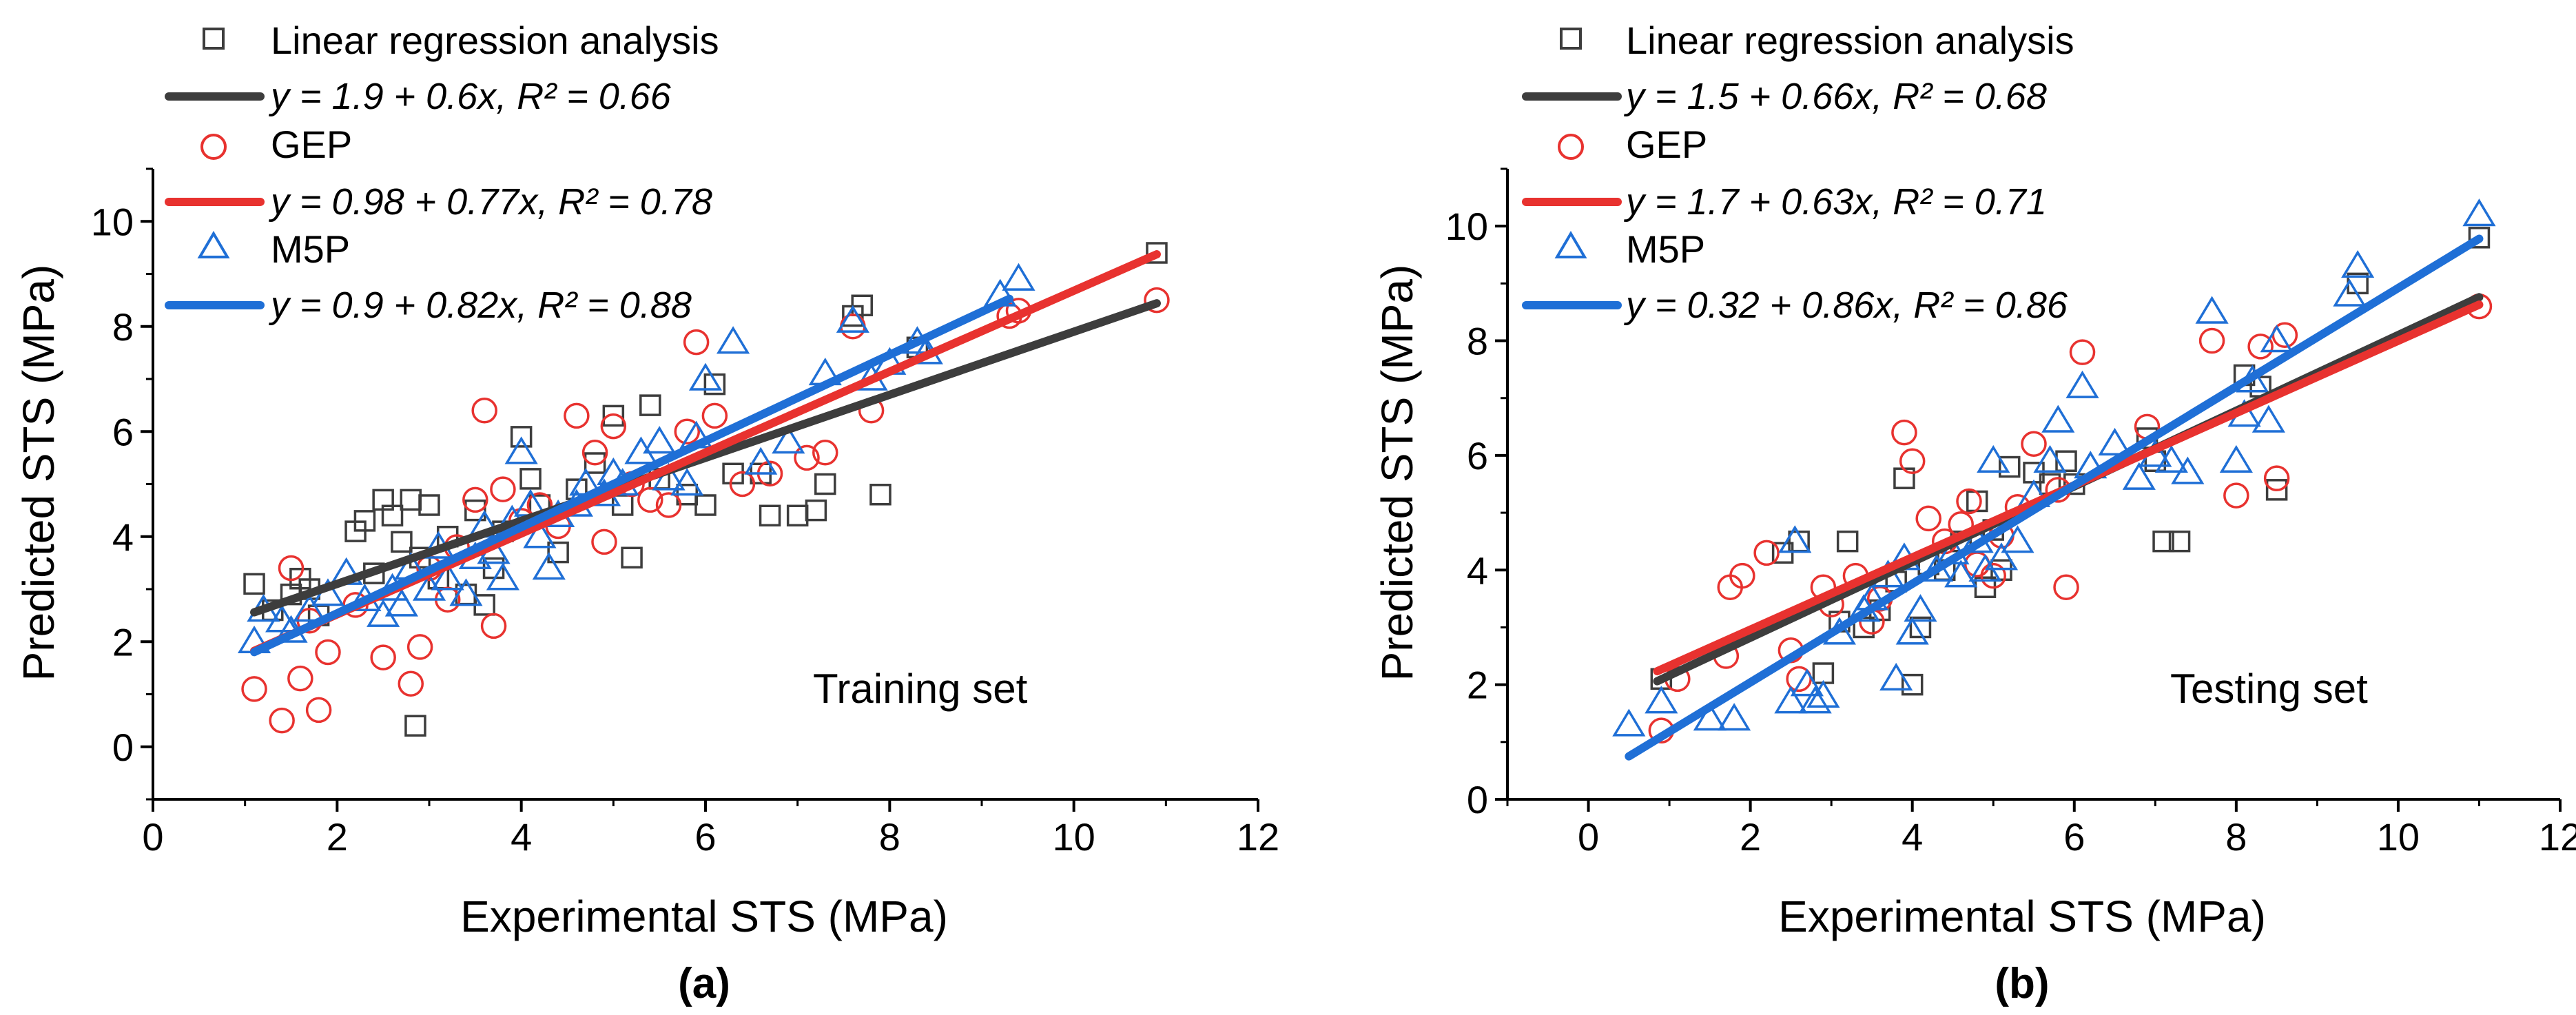  What do you see at coordinates (428, 276) in the screenshot?
I see `legend-item-m5p: M5P y = 0.9 + 0.82x, R² = 0.88` at bounding box center [428, 276].